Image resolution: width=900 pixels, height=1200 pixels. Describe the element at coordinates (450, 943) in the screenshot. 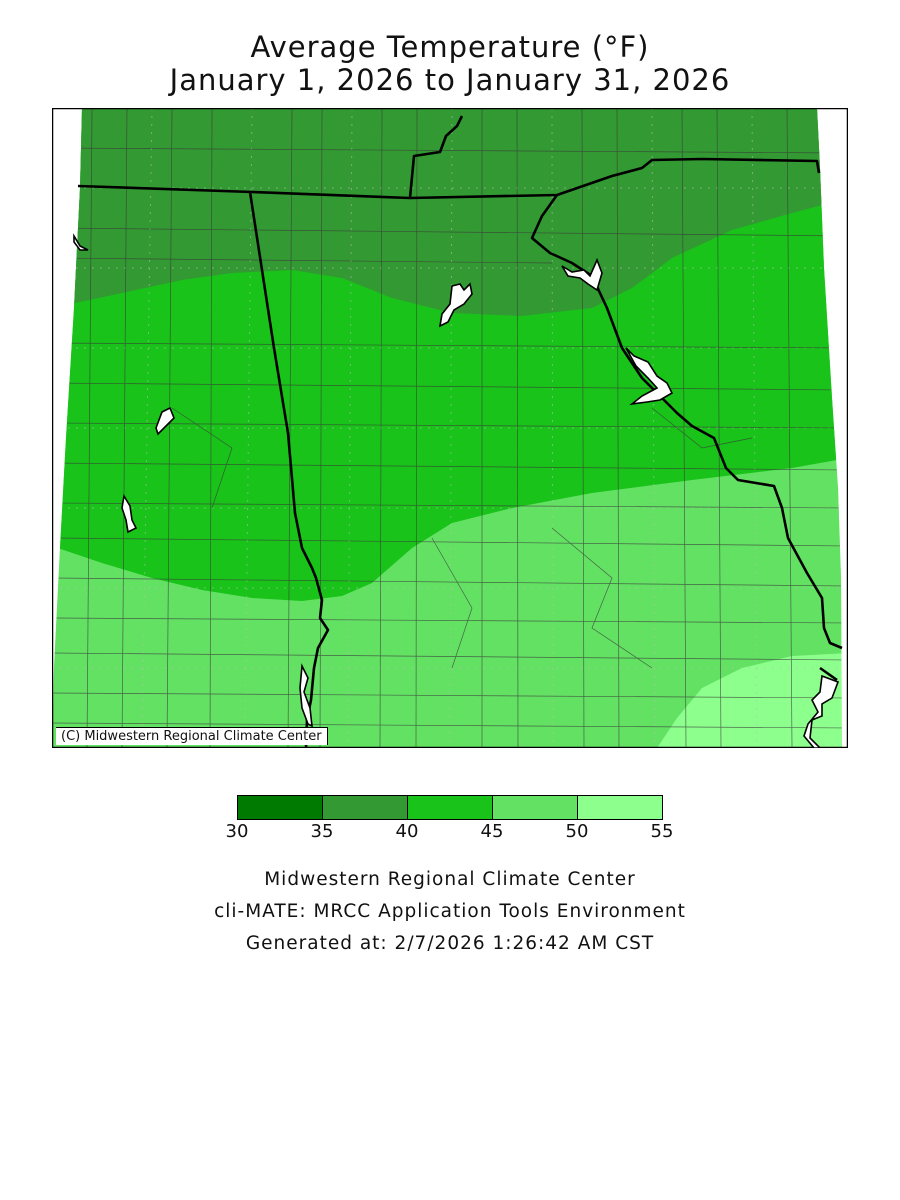

I see `footer-generated-at: Generated at: 2/7/2026 1:26:42 AM CST` at that location.